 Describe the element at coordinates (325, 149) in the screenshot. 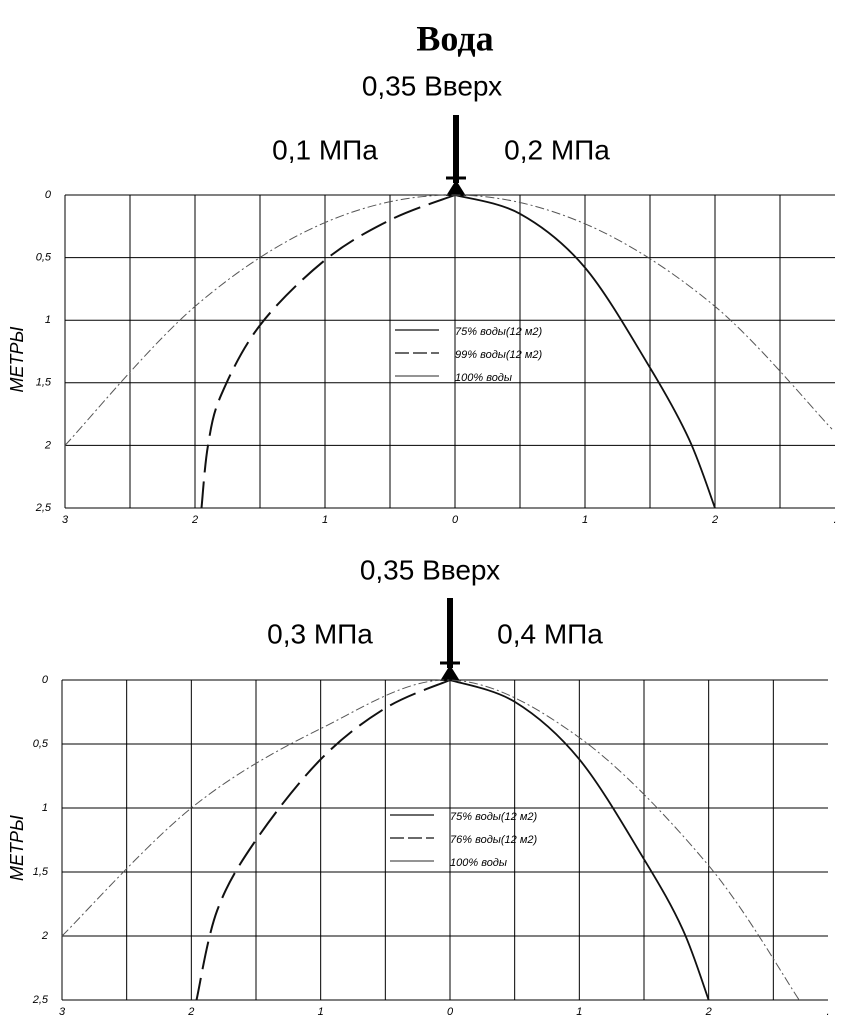

I see `annotation: 0,1 МПа` at that location.